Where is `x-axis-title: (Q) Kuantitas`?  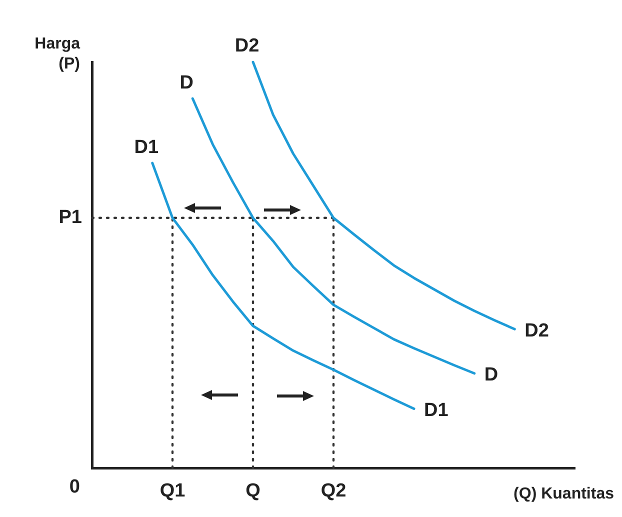 x-axis-title: (Q) Kuantitas is located at coordinates (564, 493).